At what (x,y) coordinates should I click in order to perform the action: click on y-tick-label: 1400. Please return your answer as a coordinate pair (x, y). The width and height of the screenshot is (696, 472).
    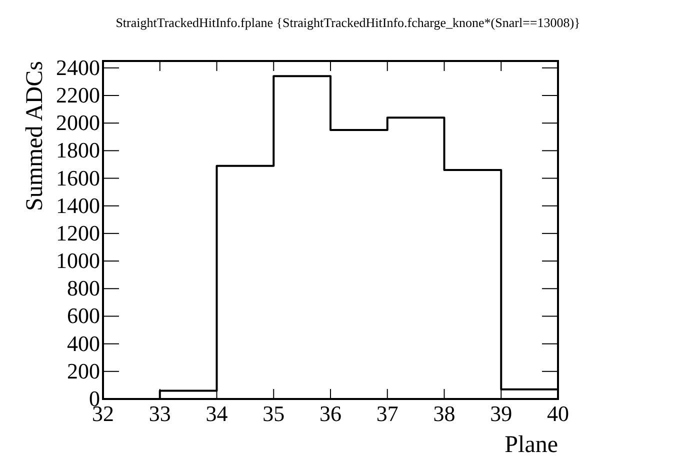
    Looking at the image, I should click on (78, 205).